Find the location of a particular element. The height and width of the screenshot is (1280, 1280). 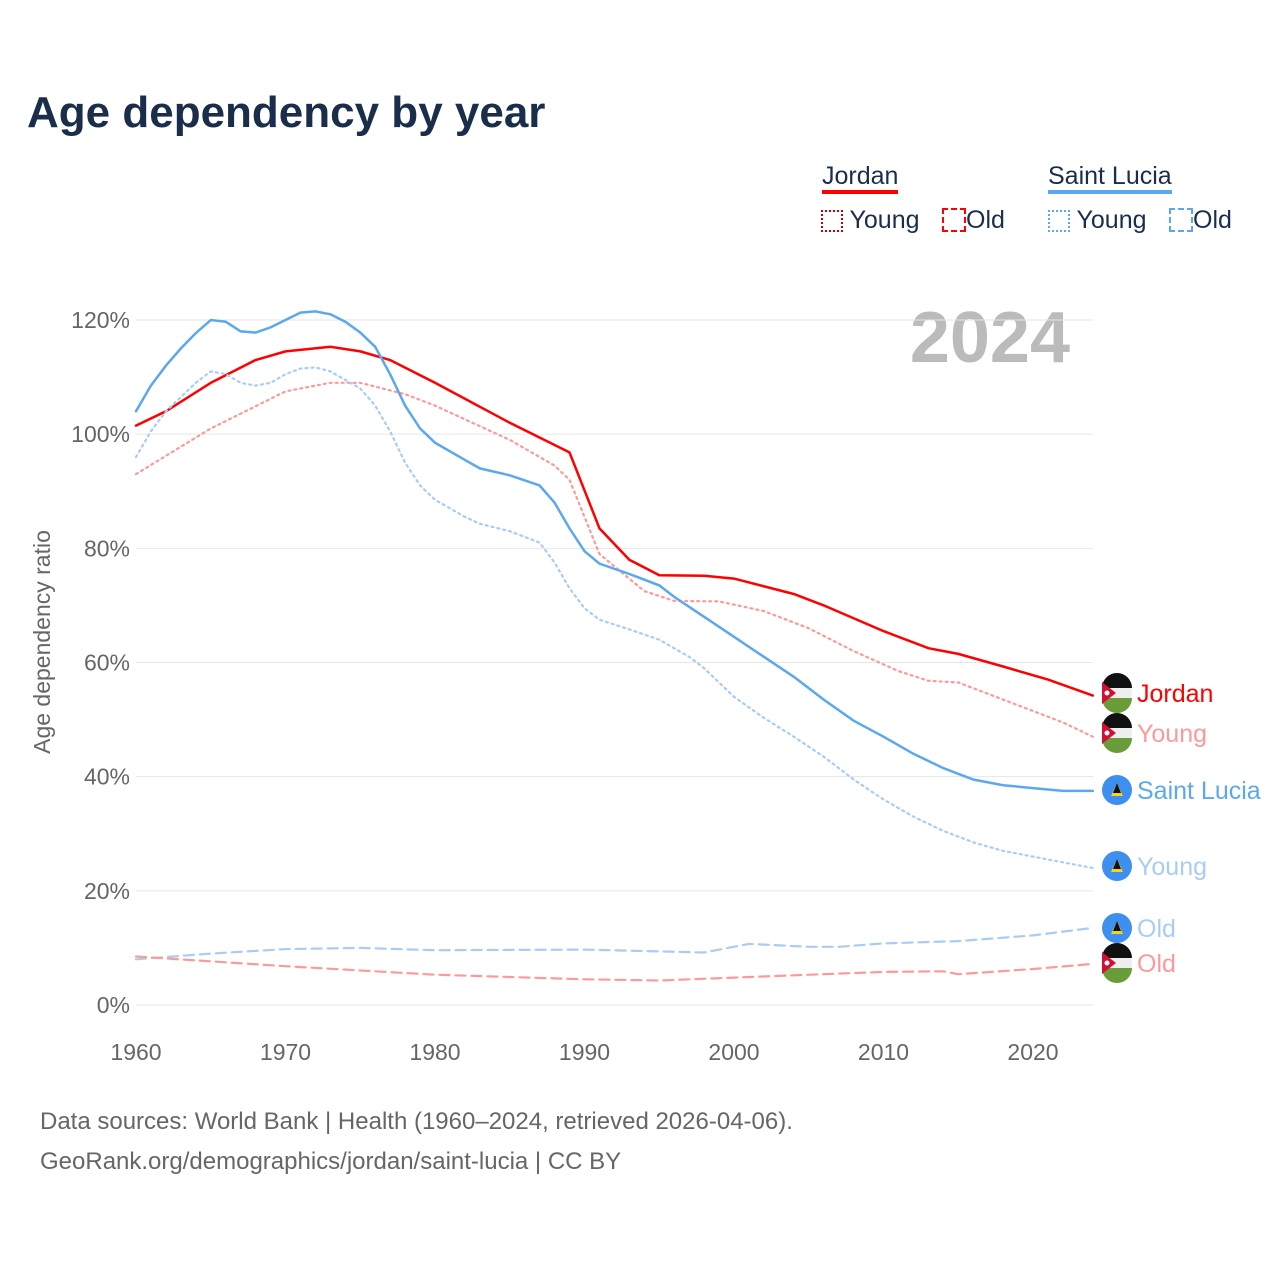

x-tick-label: 2000 is located at coordinates (733, 1052).